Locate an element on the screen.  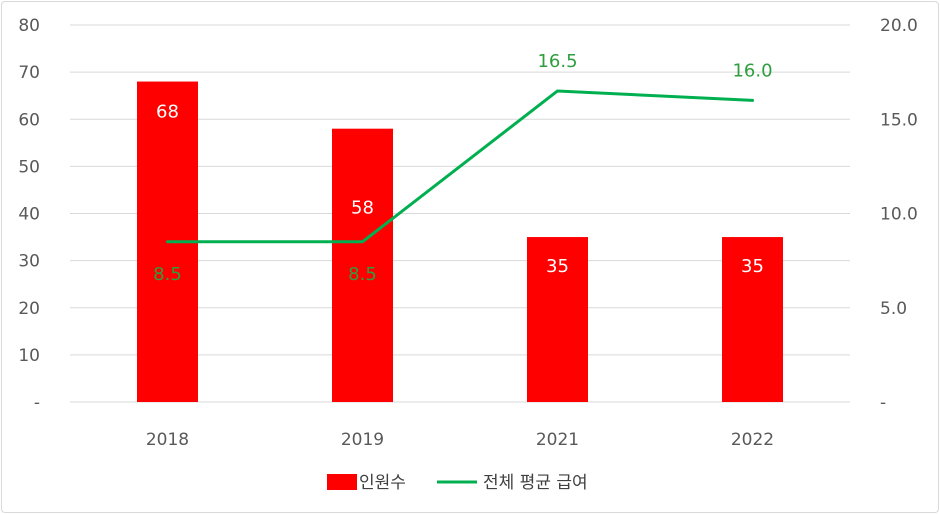
legend-label-line: 전체 평균 급여 is located at coordinates (535, 483).